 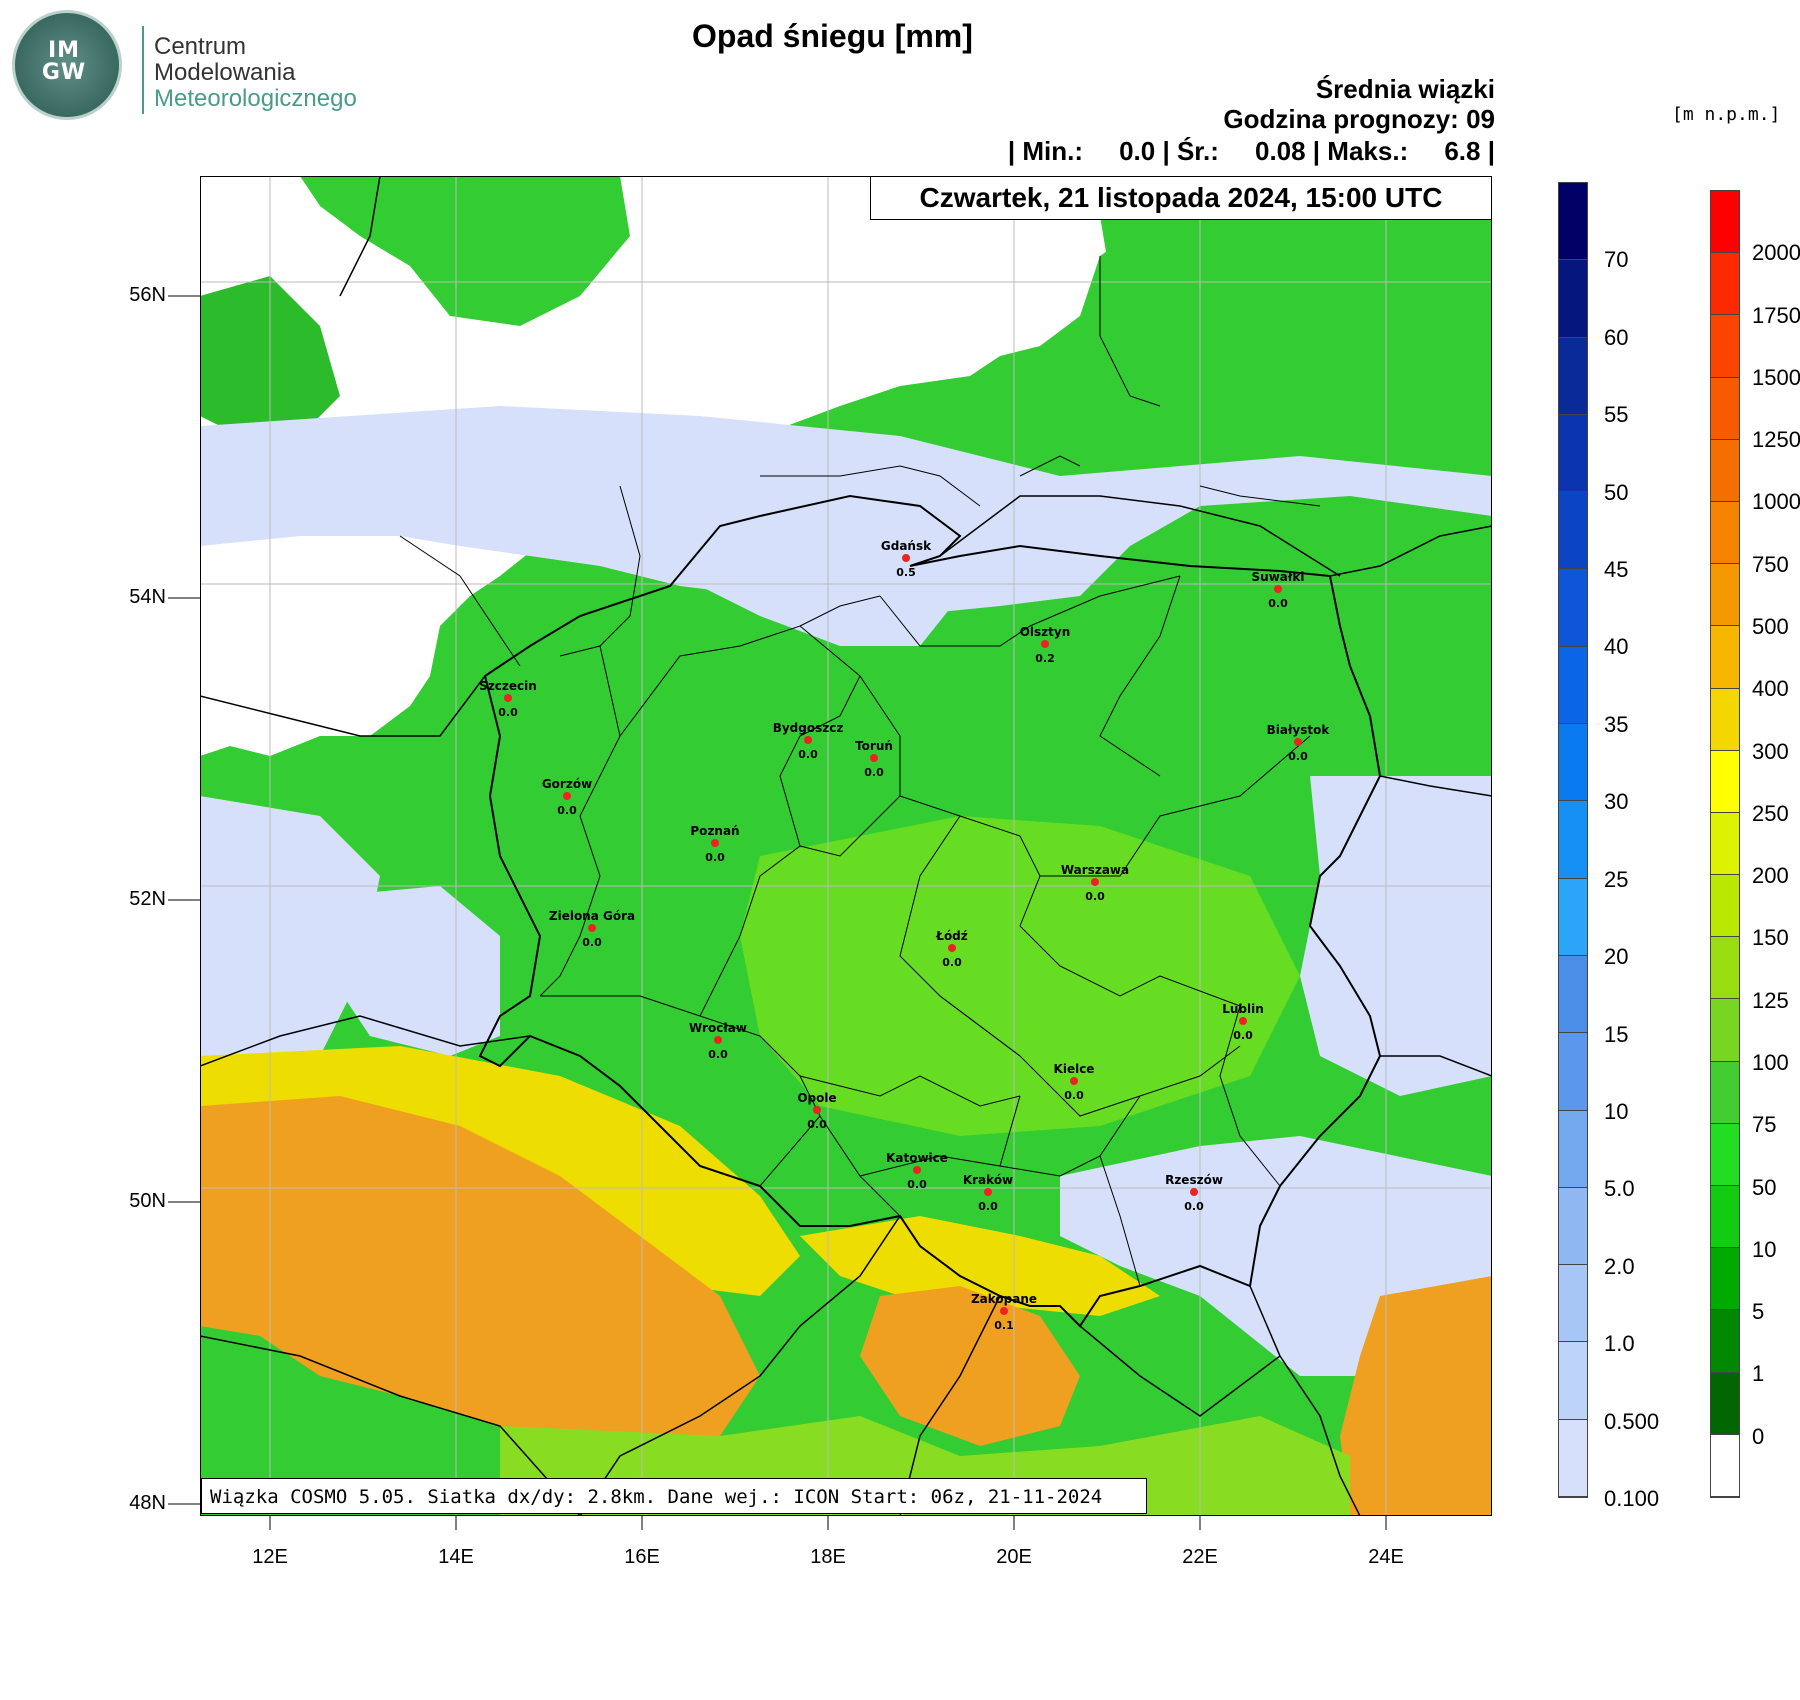 I want to click on city-marker-18: Rzeszów 0.0, so click(x=1194, y=1193).